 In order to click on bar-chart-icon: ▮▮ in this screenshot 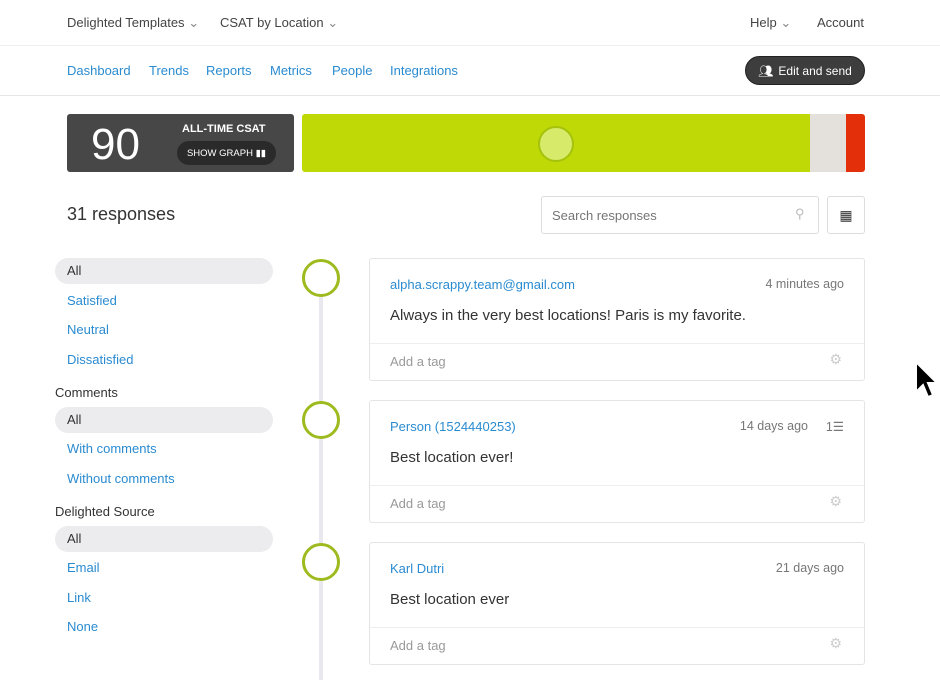, I will do `click(261, 153)`.